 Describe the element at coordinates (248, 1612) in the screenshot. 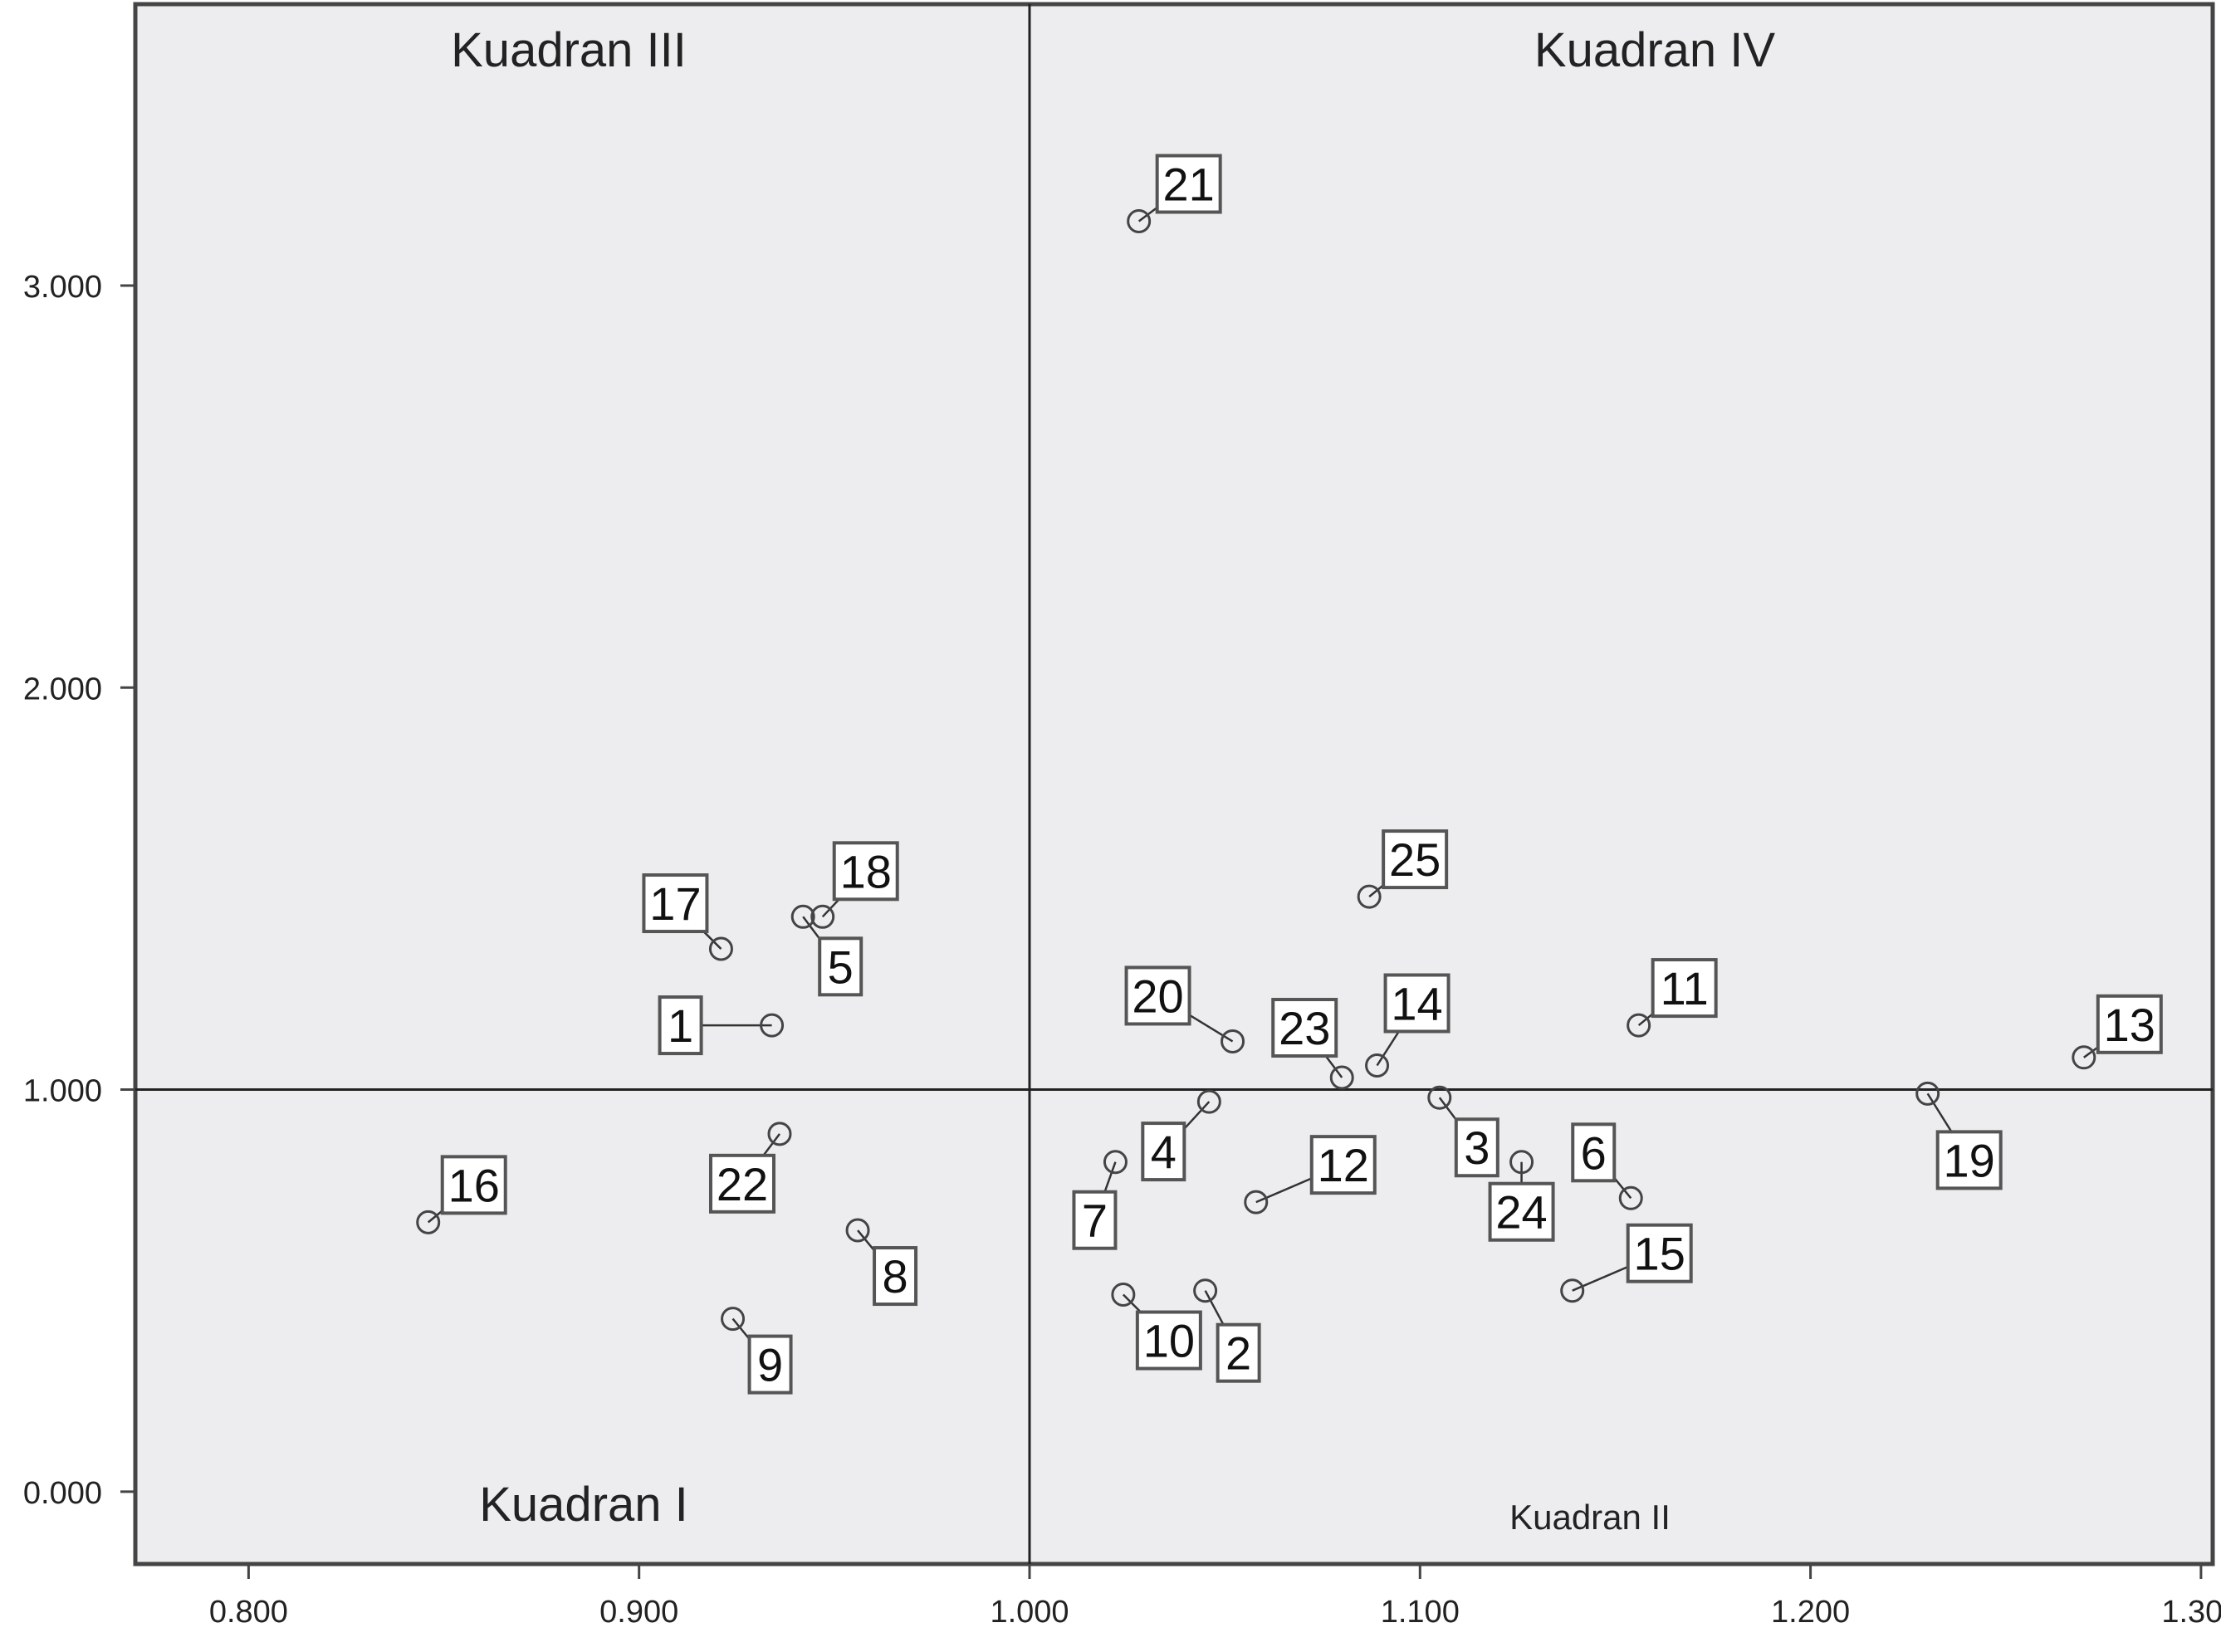

I see `x-tick-label: 0.800` at that location.